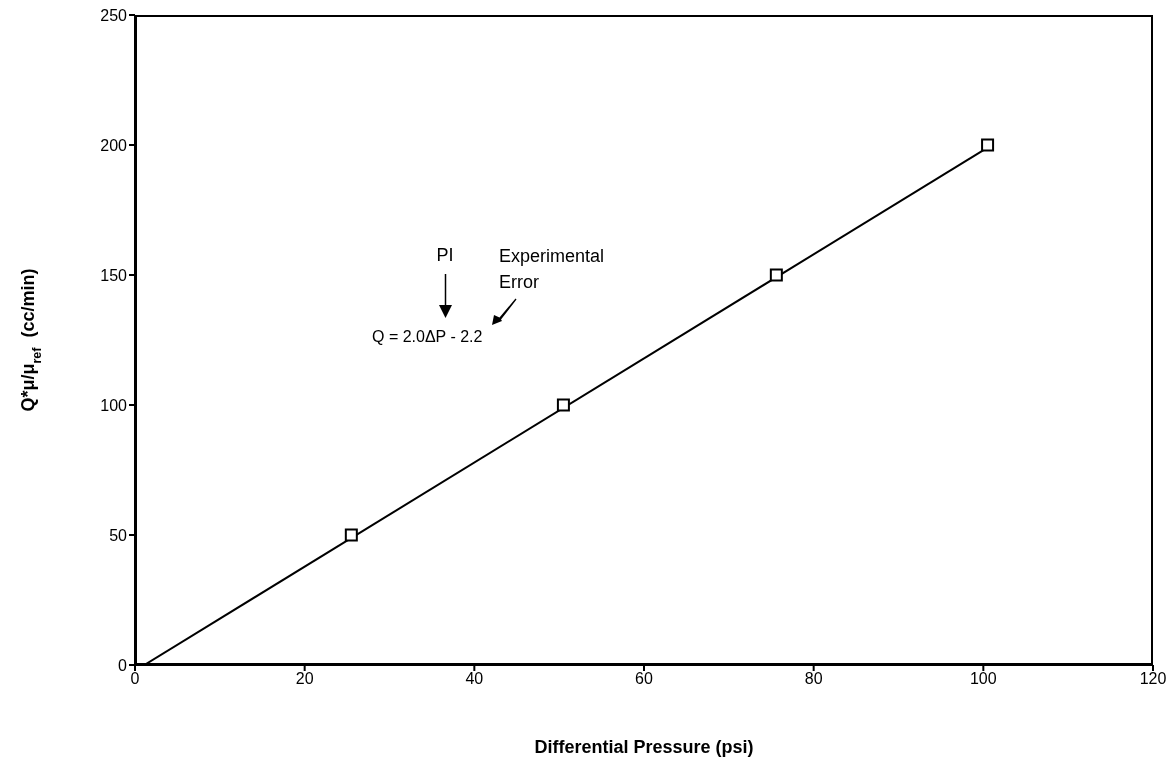 This screenshot has width=1176, height=773. What do you see at coordinates (427, 337) in the screenshot?
I see `annotation: Q = 2.0ΔP - 2.2` at bounding box center [427, 337].